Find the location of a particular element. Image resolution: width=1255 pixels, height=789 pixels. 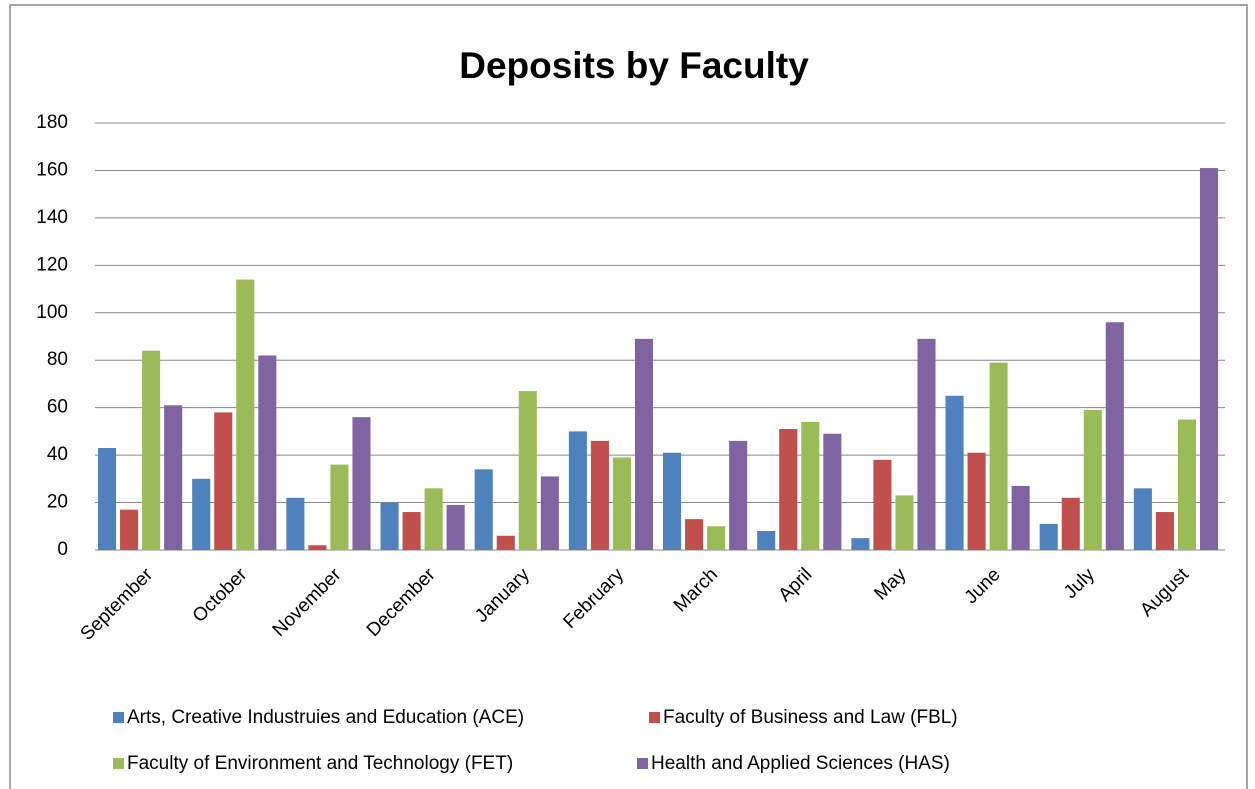

chart-title: Deposits by Faculty is located at coordinates (634, 65).